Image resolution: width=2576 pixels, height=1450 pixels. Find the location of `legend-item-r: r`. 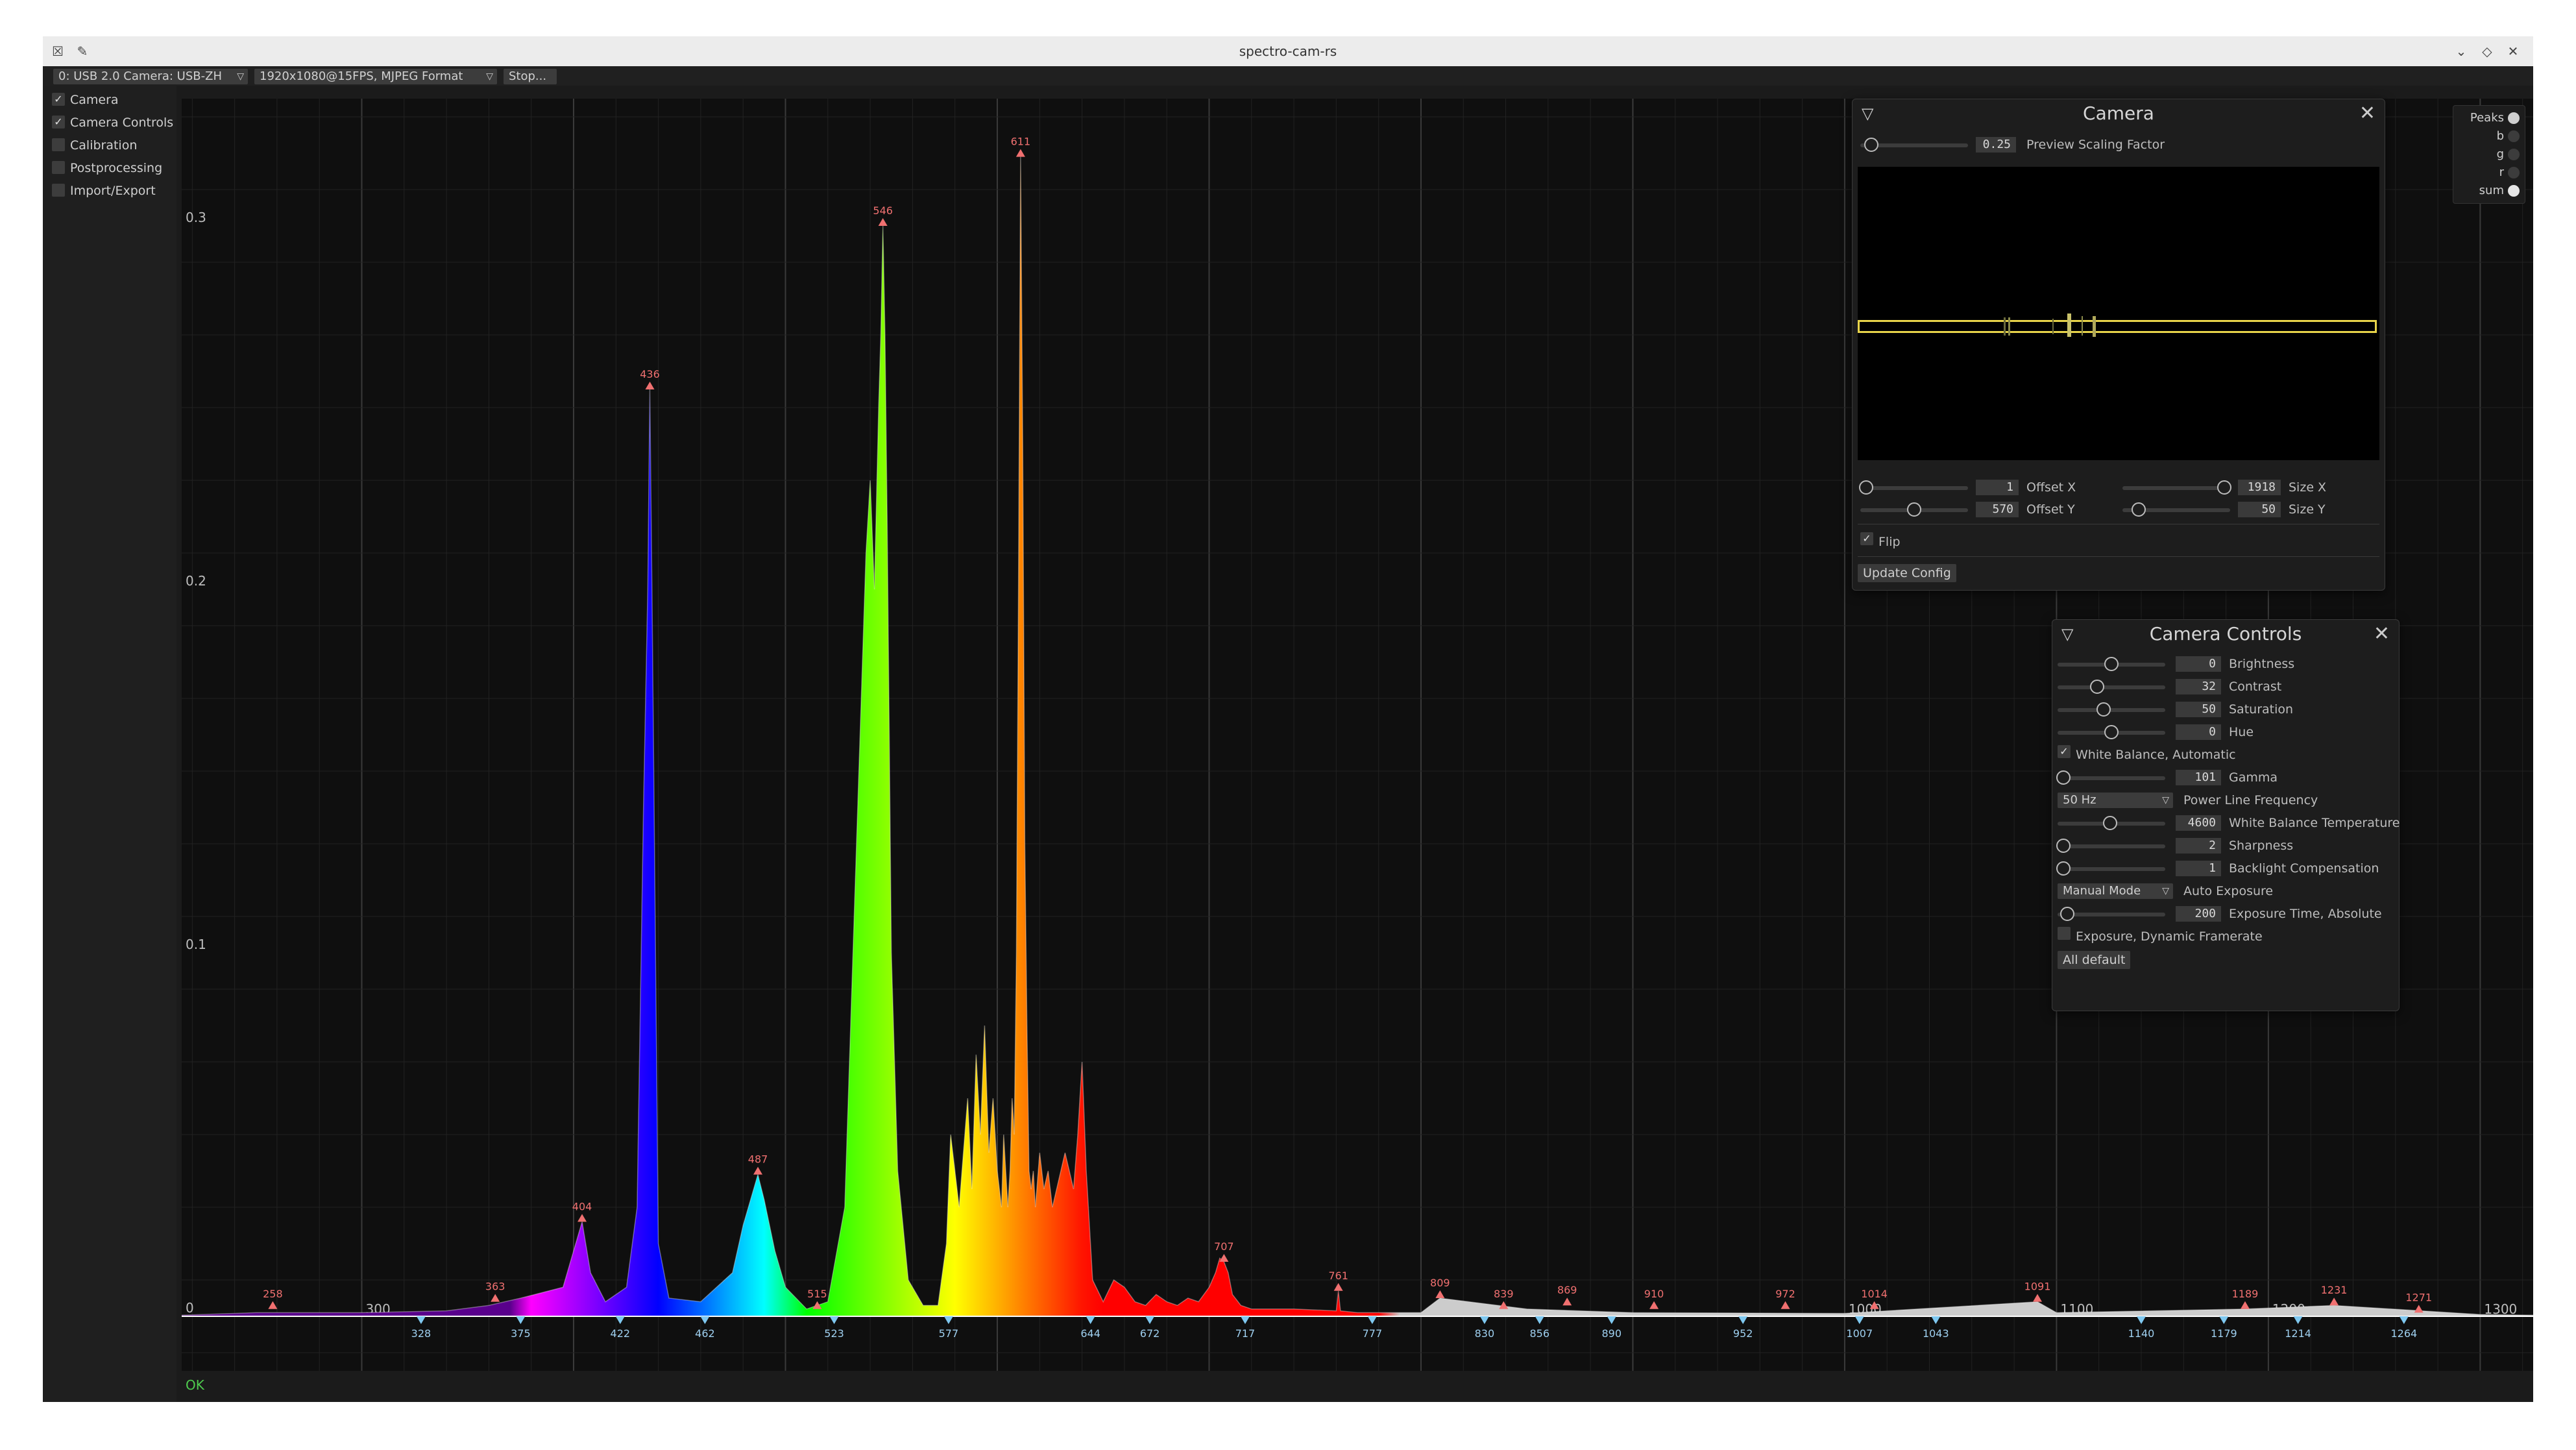

legend-item-r: r is located at coordinates (2509, 174).